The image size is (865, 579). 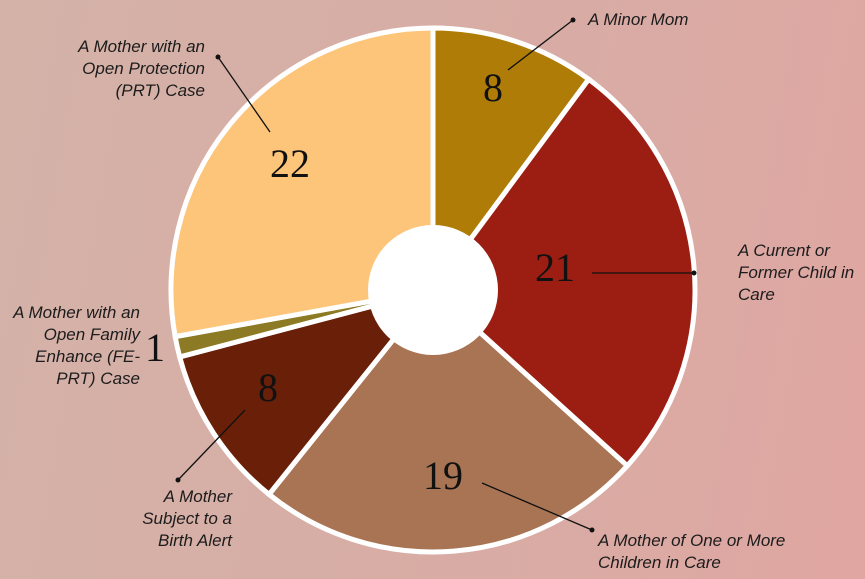 I want to click on category-label: A Current or Former Child in Care, so click(x=796, y=272).